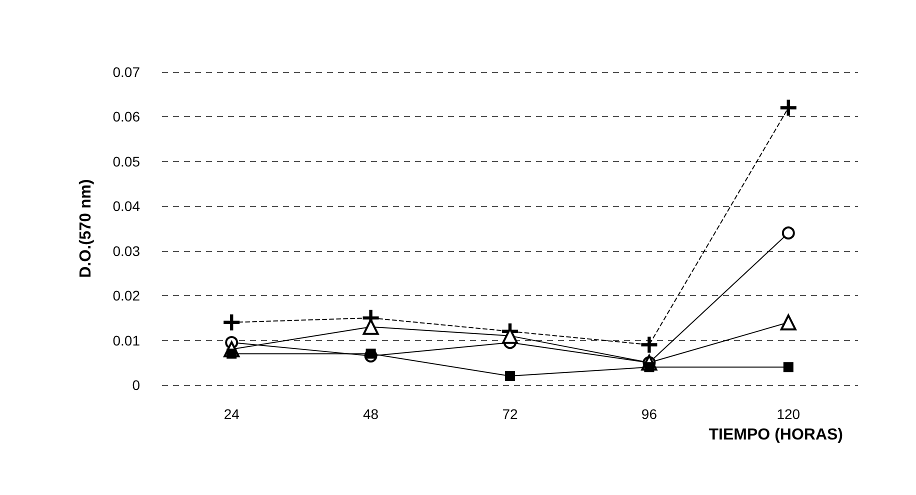 This screenshot has width=916, height=495. What do you see at coordinates (86, 228) in the screenshot?
I see `y-axis-title: D.O.(570 nm)` at bounding box center [86, 228].